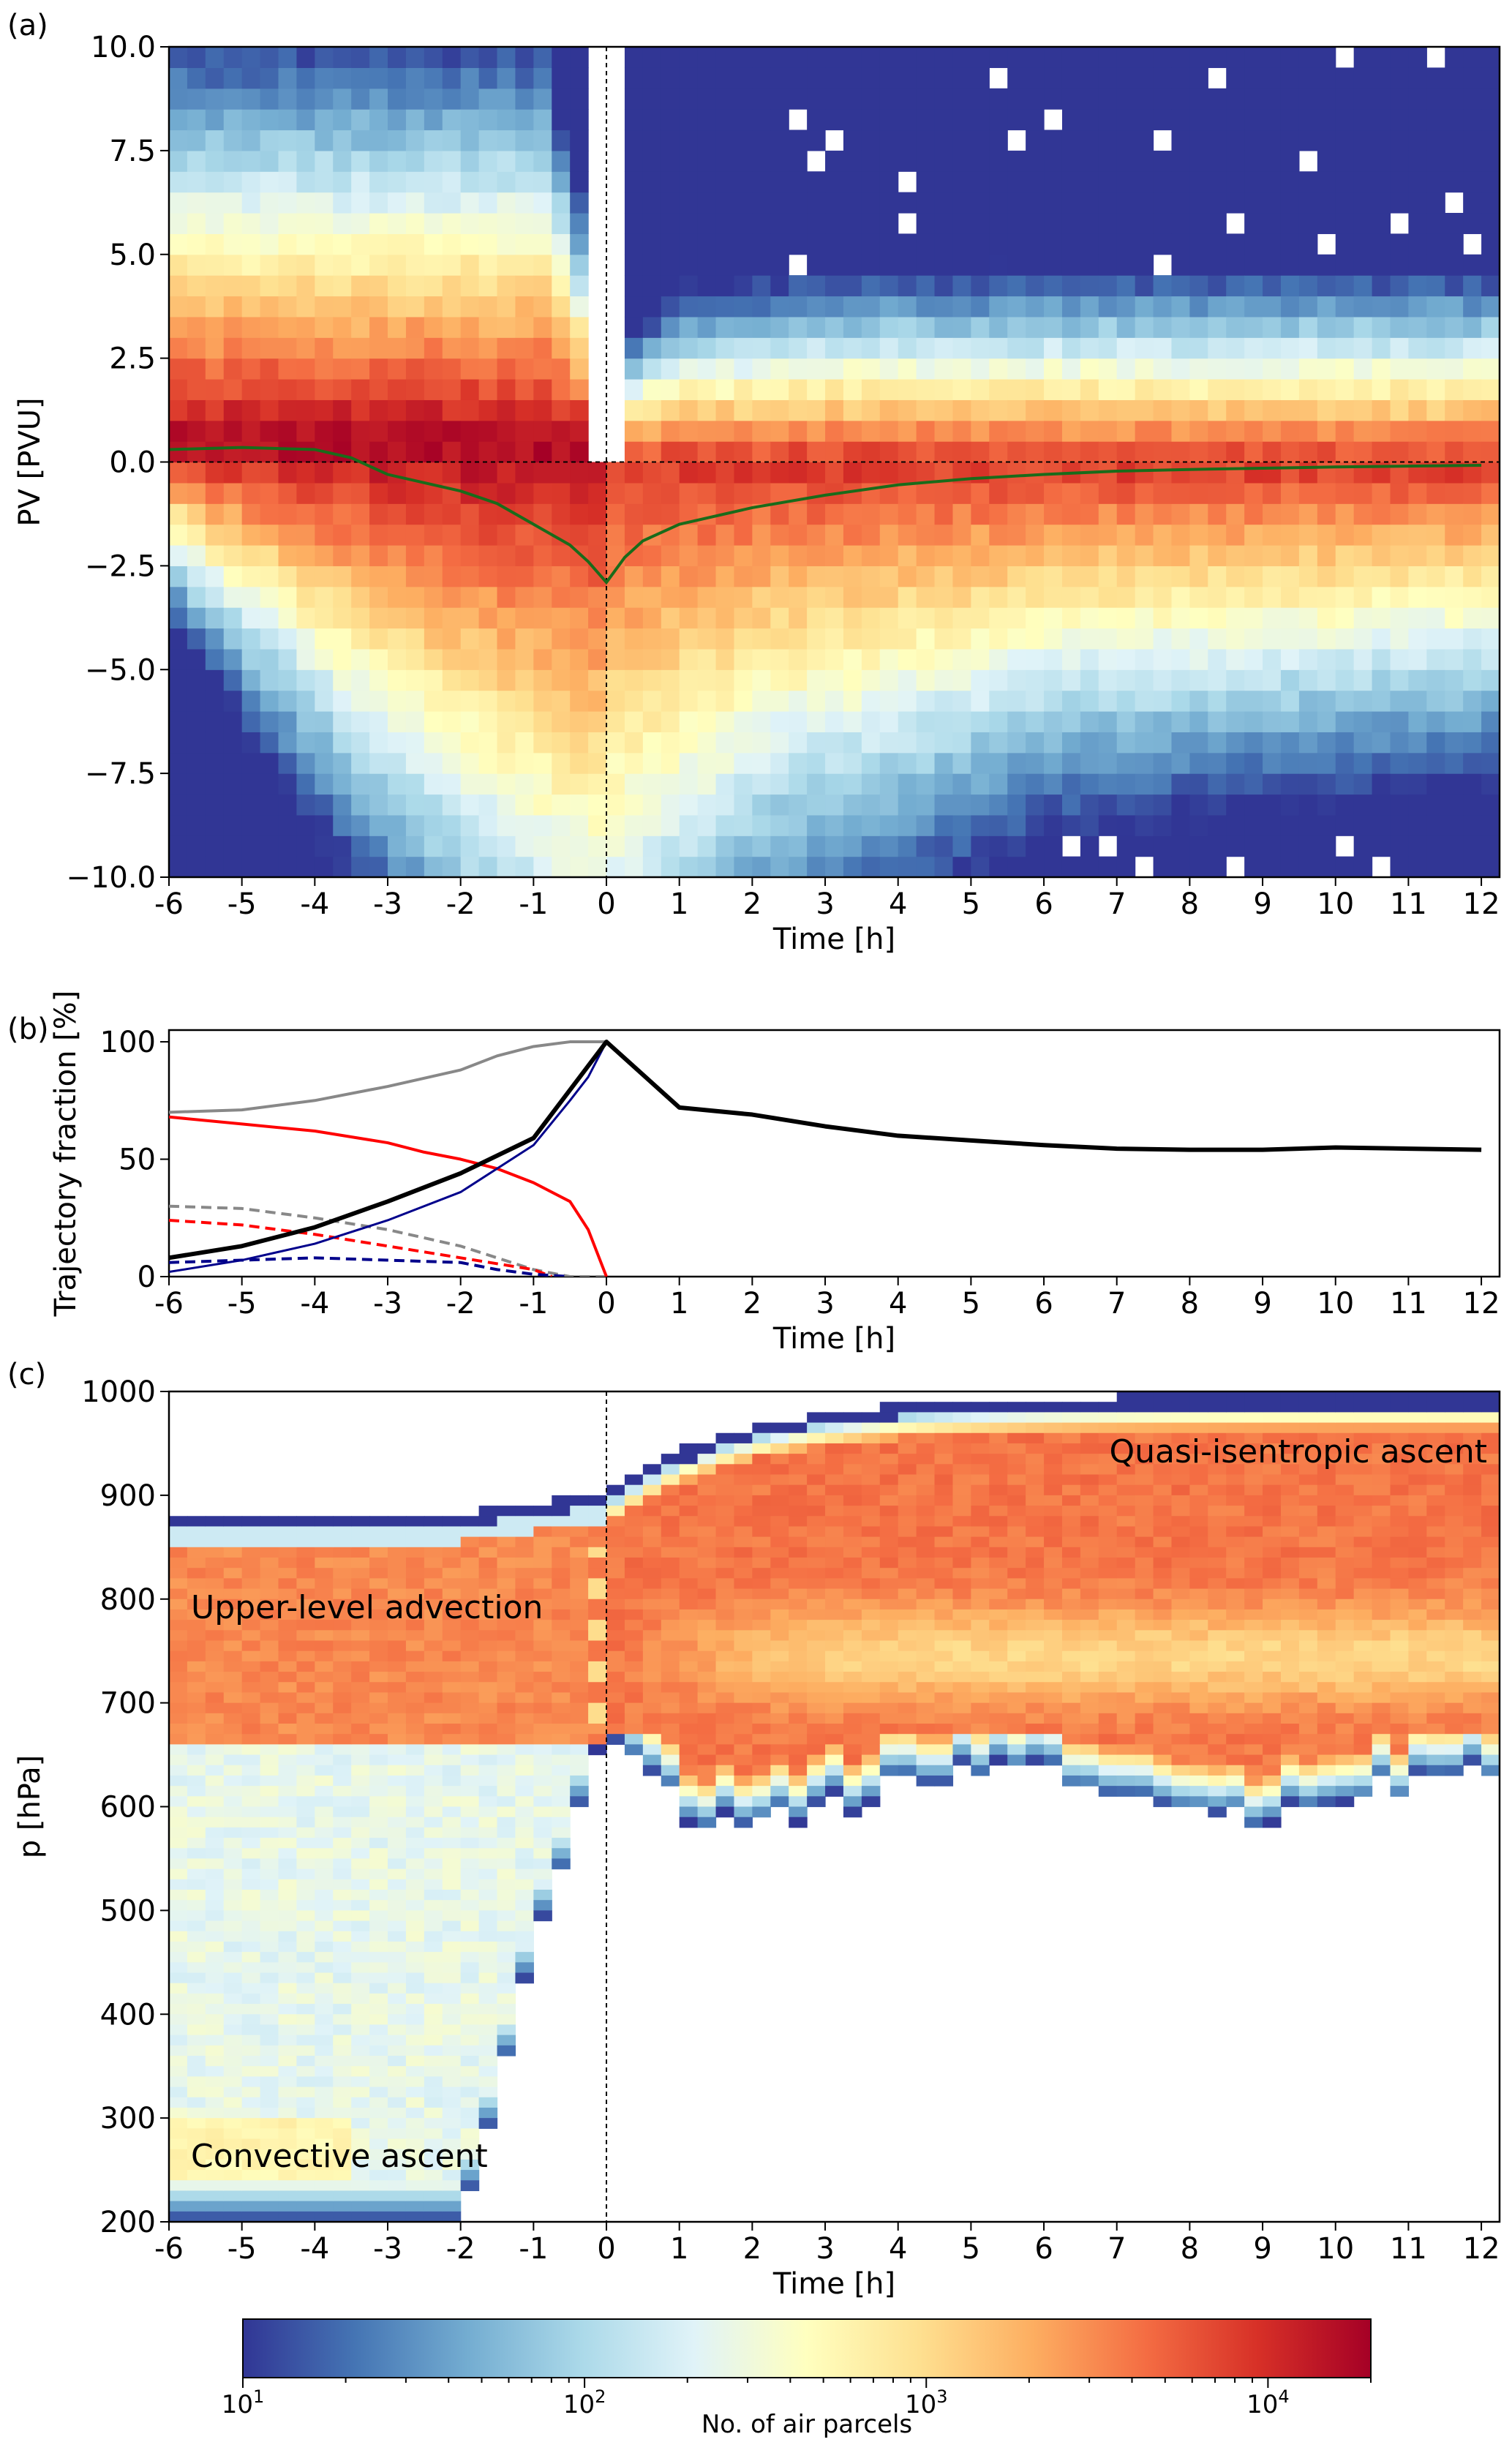  What do you see at coordinates (111, 878) in the screenshot?
I see `y-tick-label: −10.0` at bounding box center [111, 878].